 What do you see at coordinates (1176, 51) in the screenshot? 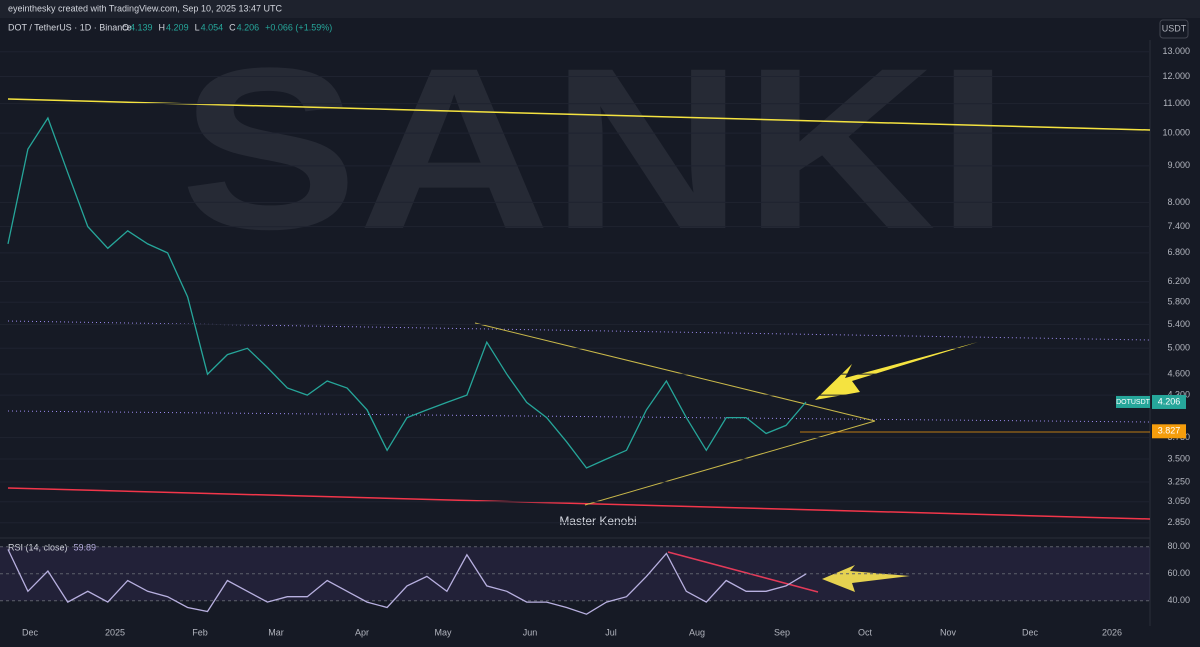
I see `y-tick-label: 13.000` at bounding box center [1176, 51].